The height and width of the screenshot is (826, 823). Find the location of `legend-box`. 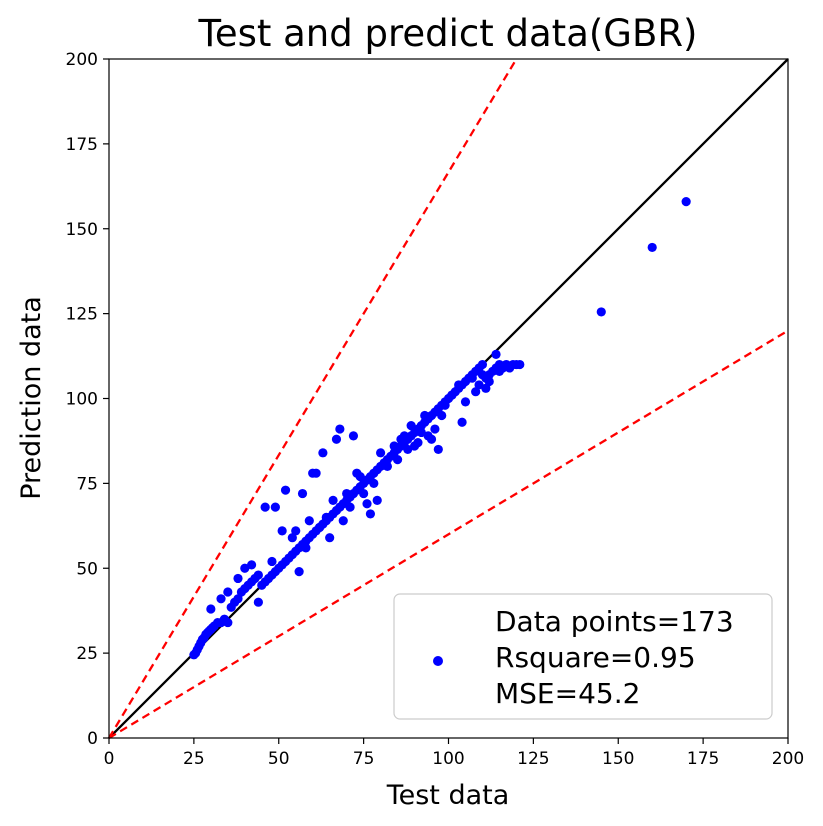

legend-box is located at coordinates (583, 656).